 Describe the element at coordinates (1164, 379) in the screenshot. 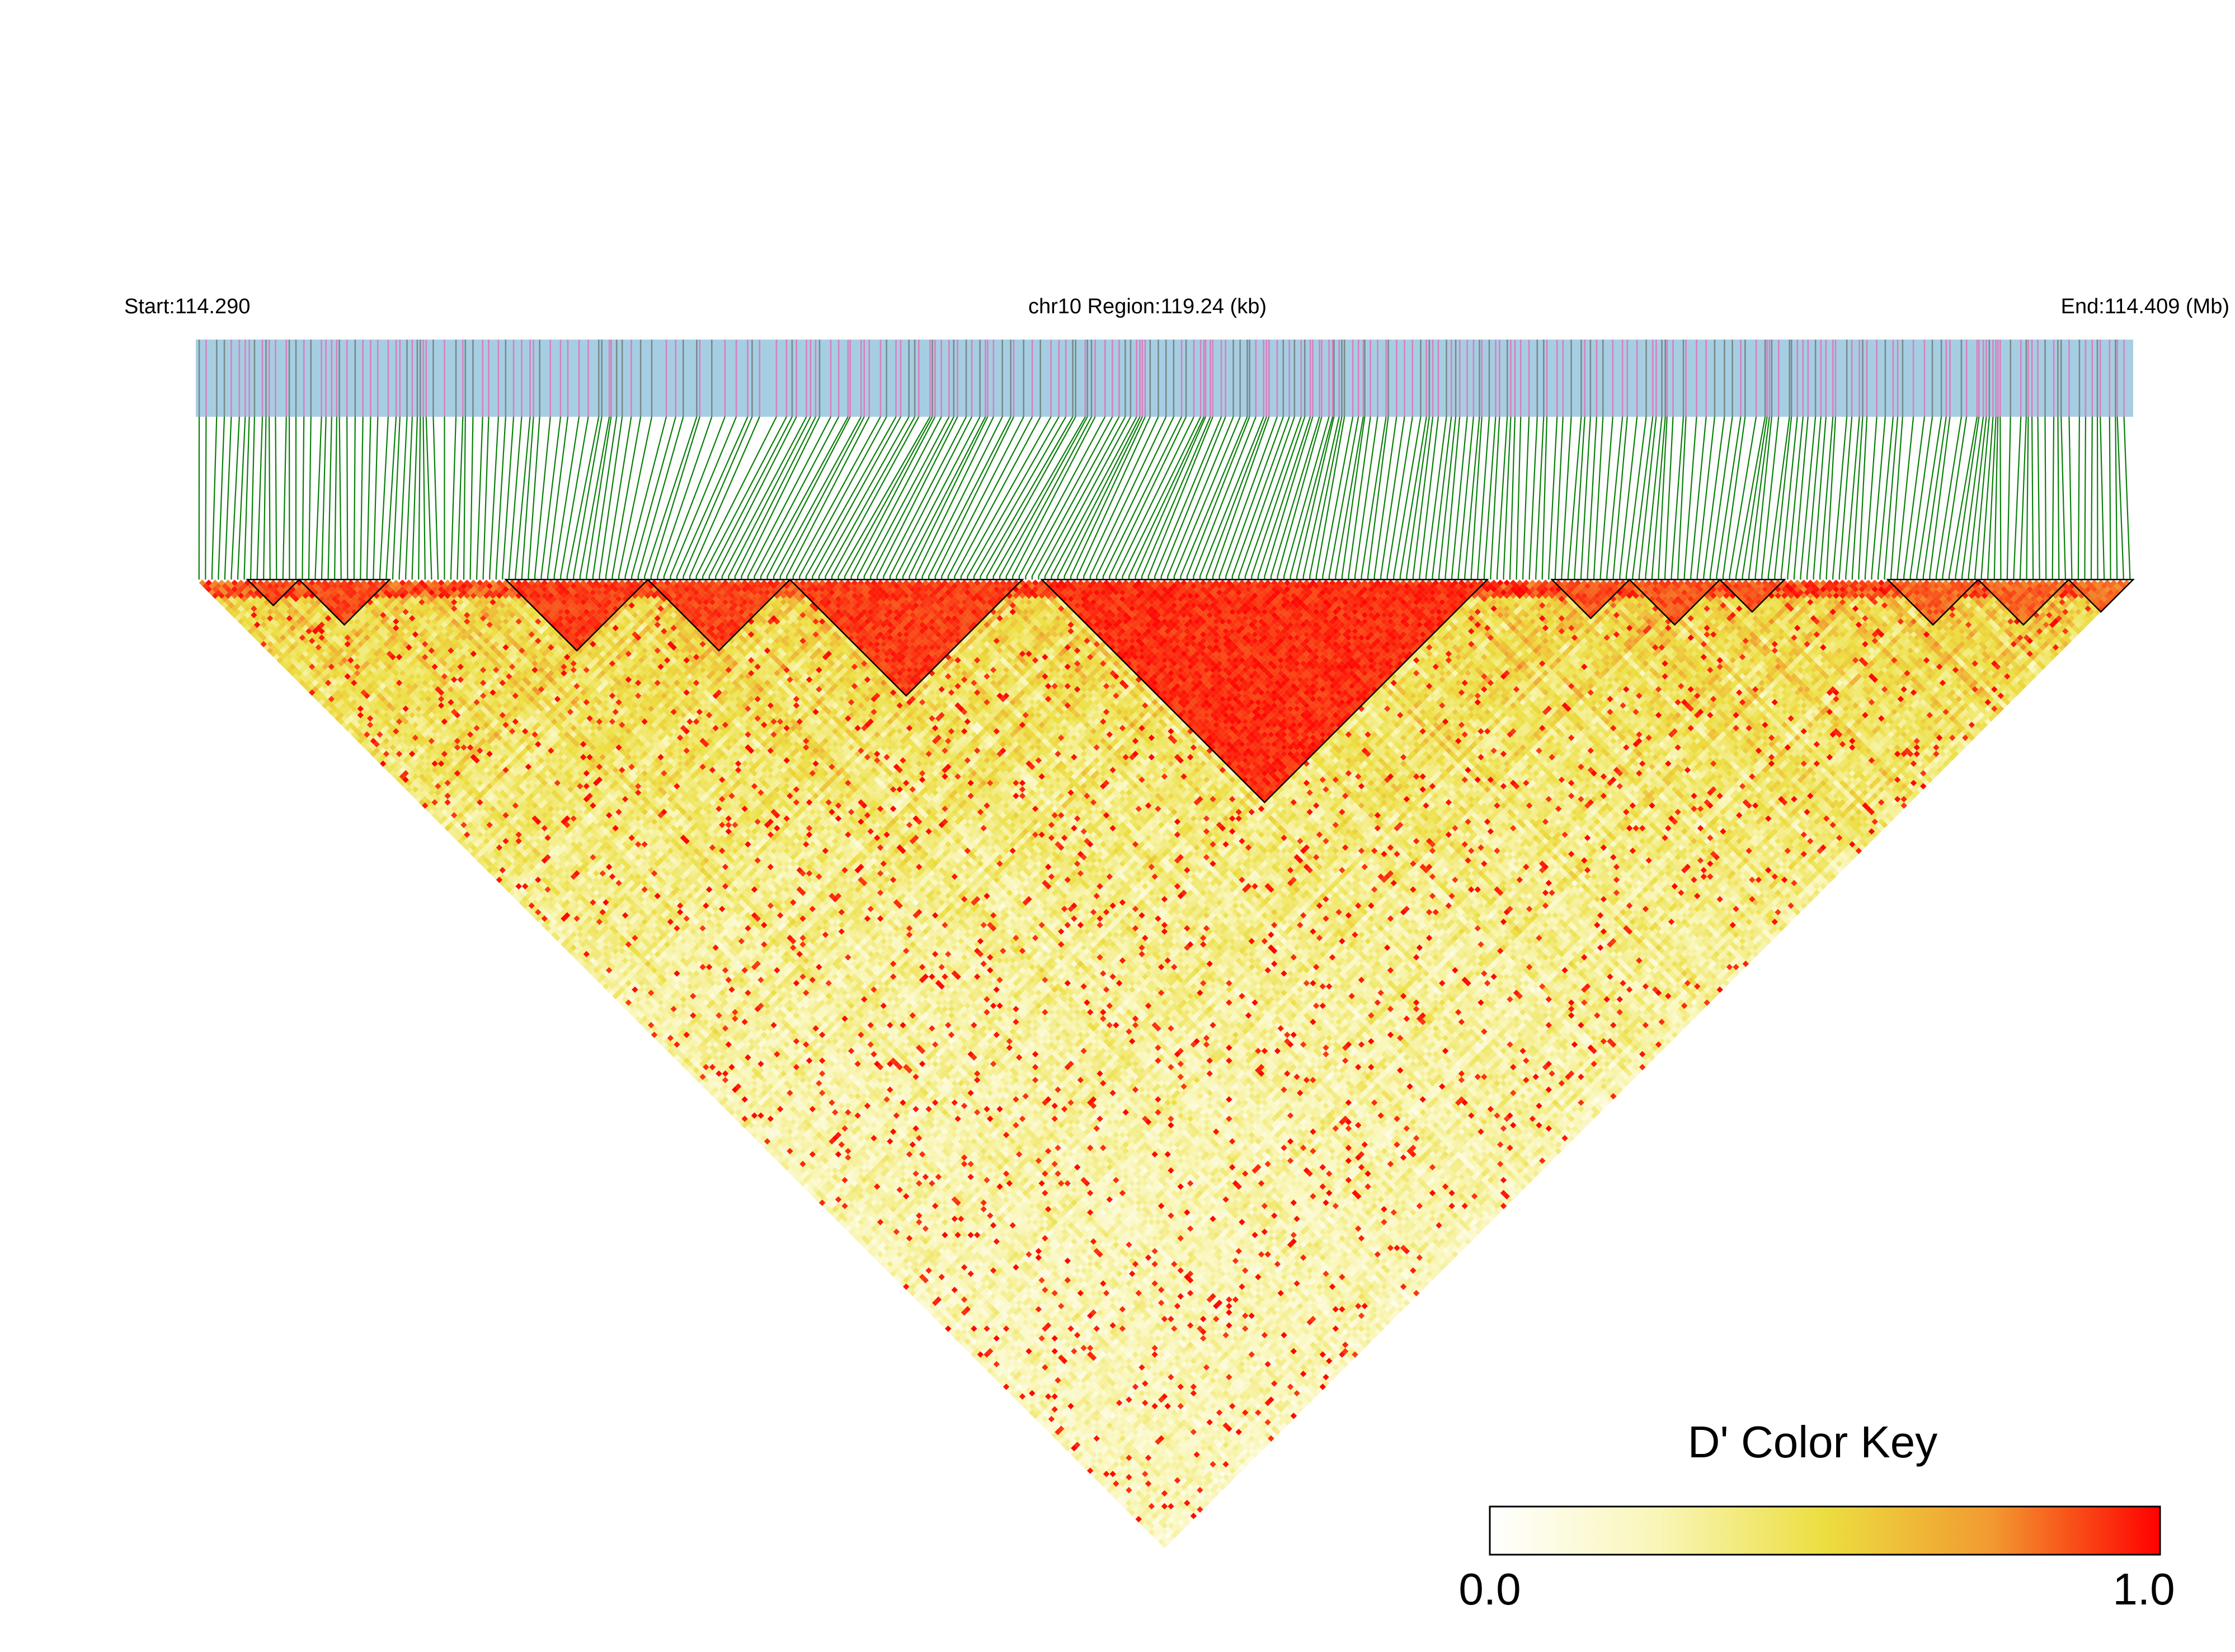

I see `snp-position-track` at that location.